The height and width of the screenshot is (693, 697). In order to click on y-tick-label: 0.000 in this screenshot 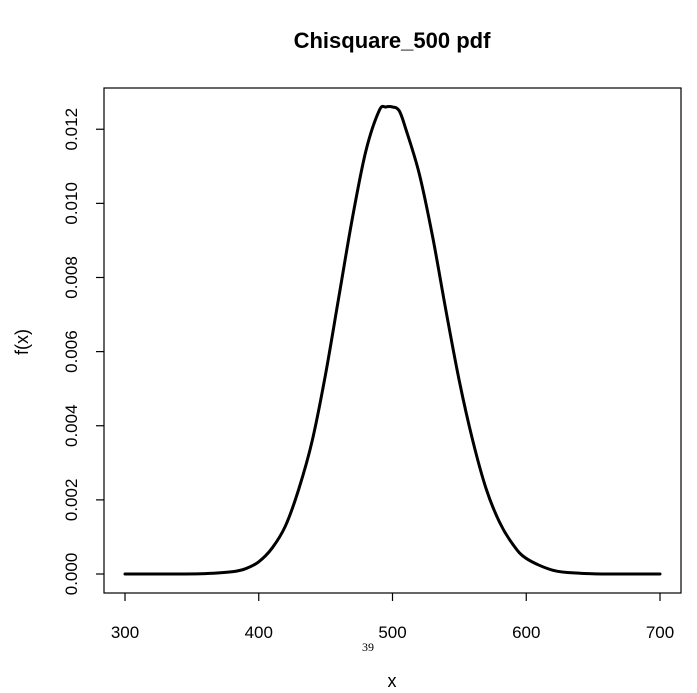, I will do `click(71, 574)`.